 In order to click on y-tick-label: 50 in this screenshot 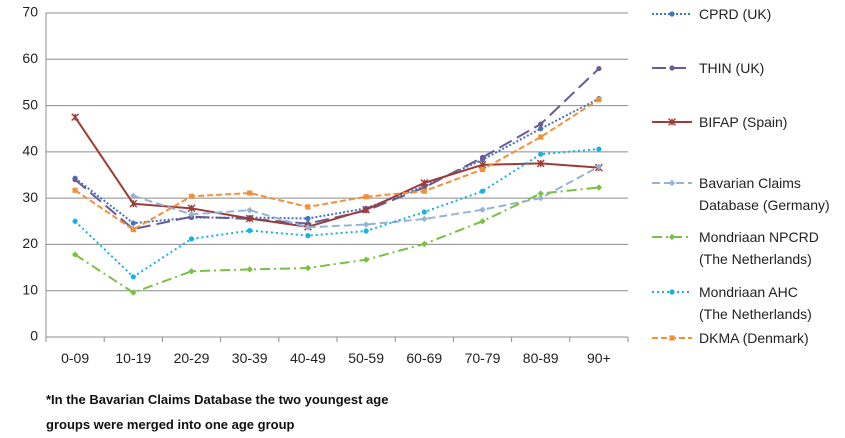, I will do `click(30, 104)`.